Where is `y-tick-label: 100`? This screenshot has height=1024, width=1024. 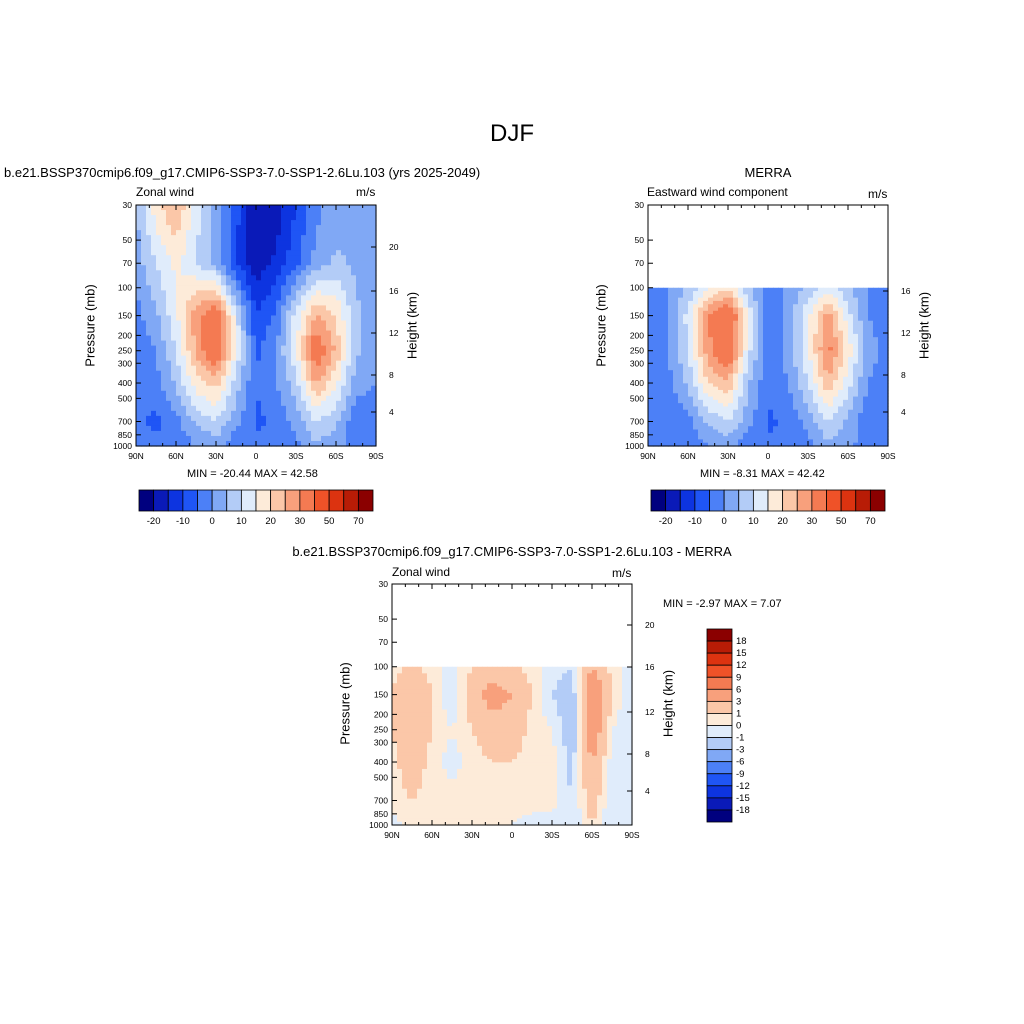
y-tick-label: 100 is located at coordinates (125, 288).